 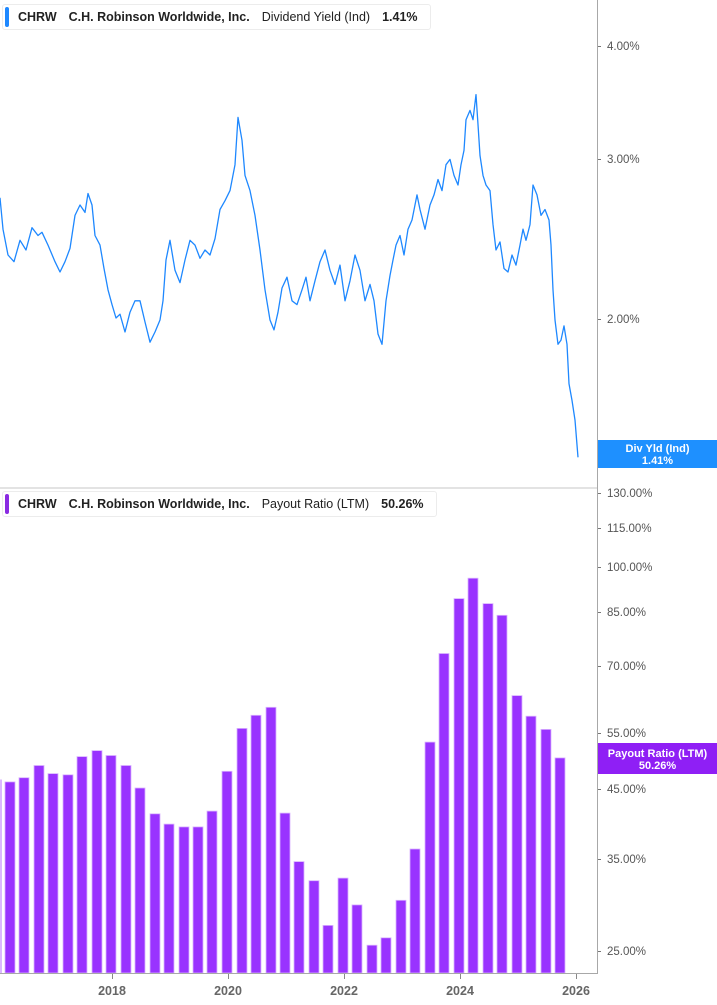 What do you see at coordinates (597, 486) in the screenshot?
I see `y-axis-line` at bounding box center [597, 486].